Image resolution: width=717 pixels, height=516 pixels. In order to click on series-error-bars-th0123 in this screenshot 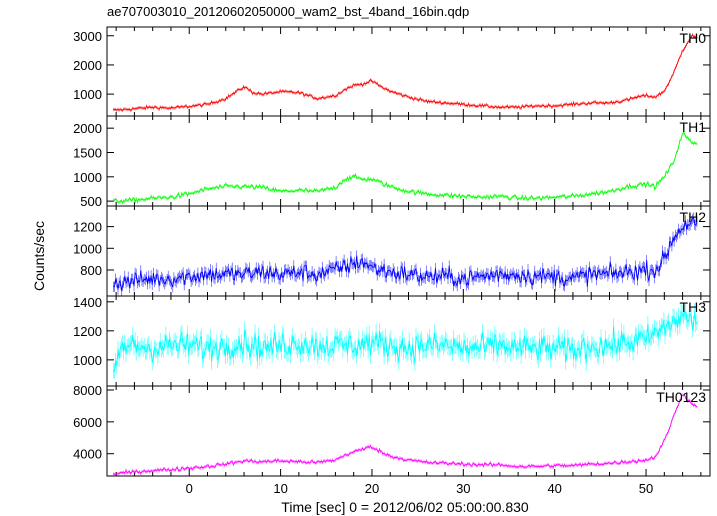, I will do `click(405, 434)`.